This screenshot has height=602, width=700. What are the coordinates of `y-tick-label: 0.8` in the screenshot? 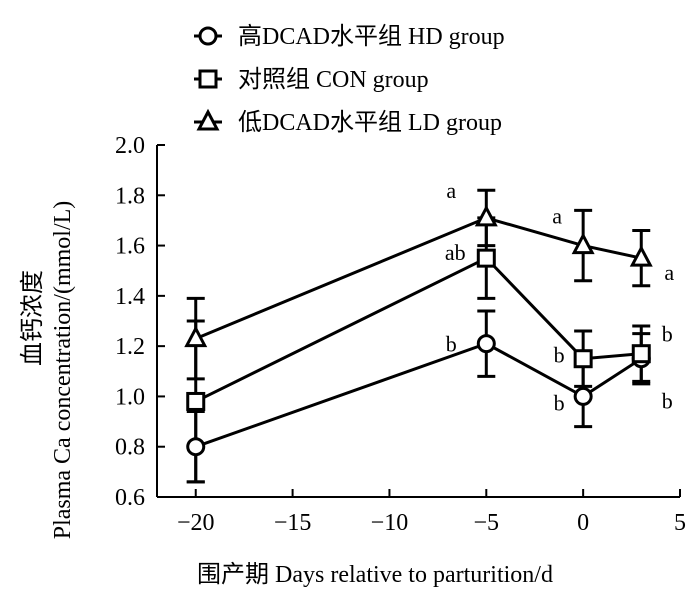 It's located at (130, 448).